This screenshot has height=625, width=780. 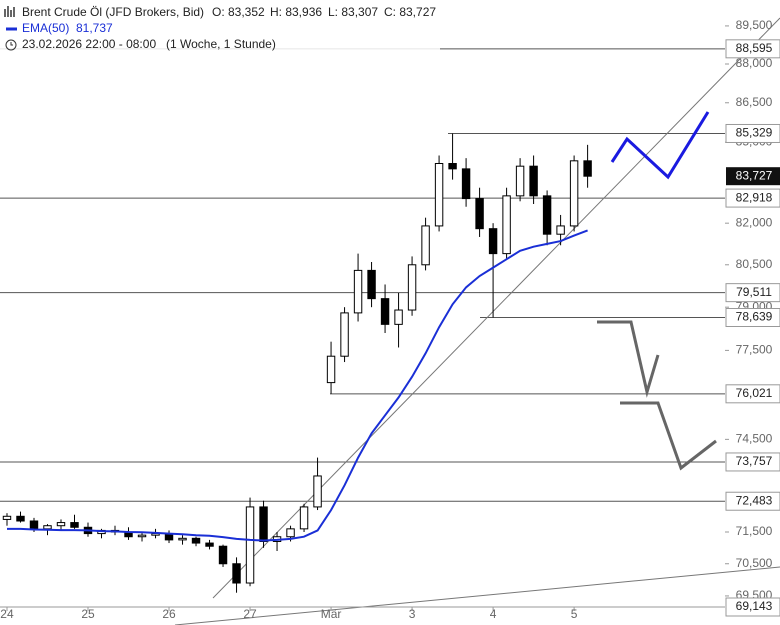 I want to click on clock-icon, so click(x=11, y=45).